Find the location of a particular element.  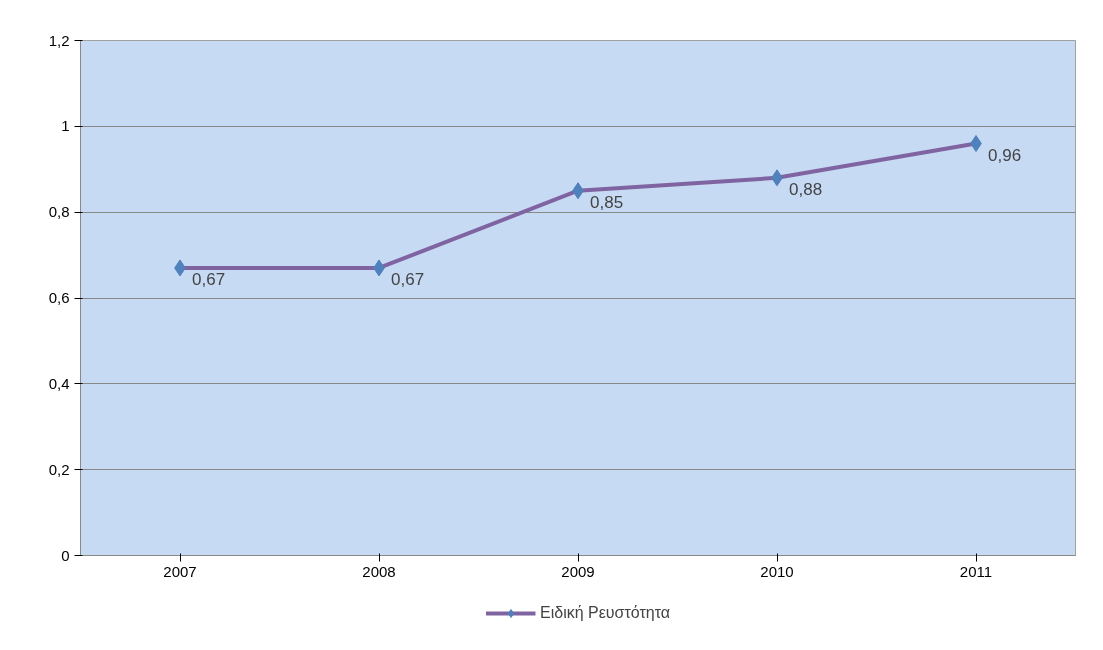

legend-label: Ειδική Ρευστότητα is located at coordinates (605, 612).